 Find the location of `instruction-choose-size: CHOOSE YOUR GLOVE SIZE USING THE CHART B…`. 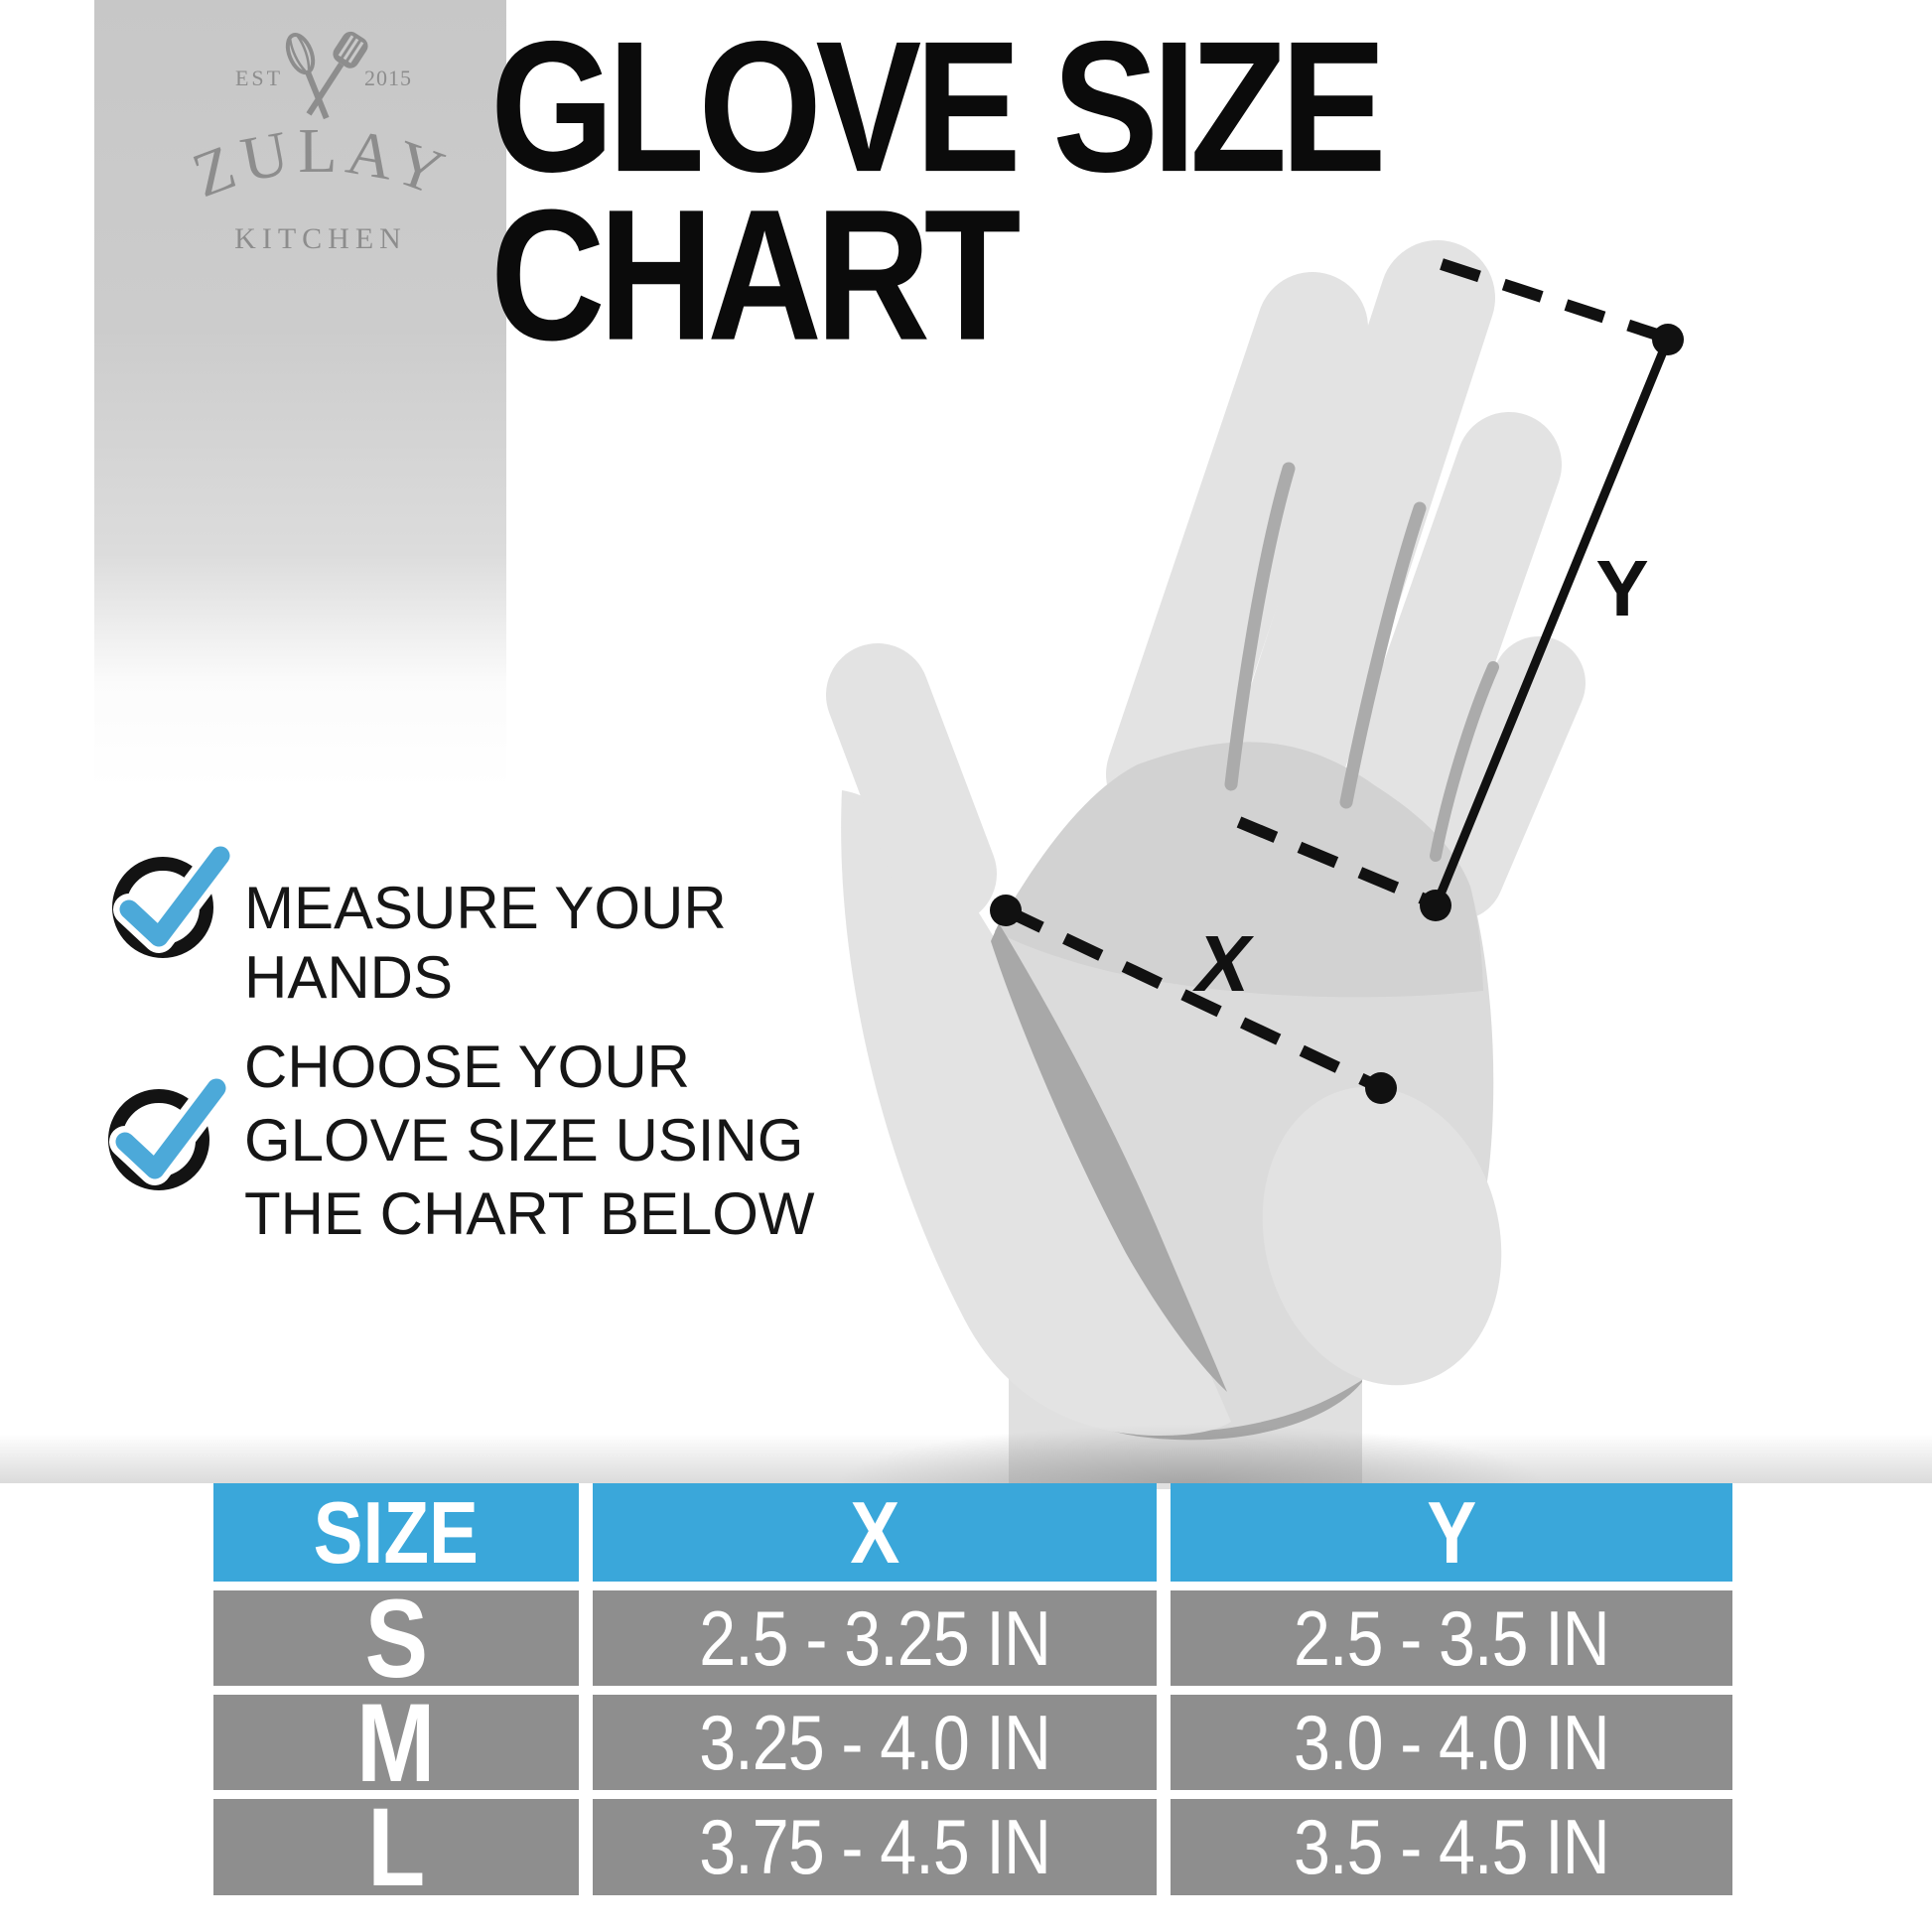

instruction-choose-size: CHOOSE YOUR GLOVE SIZE USING THE CHART B… is located at coordinates (529, 1141).